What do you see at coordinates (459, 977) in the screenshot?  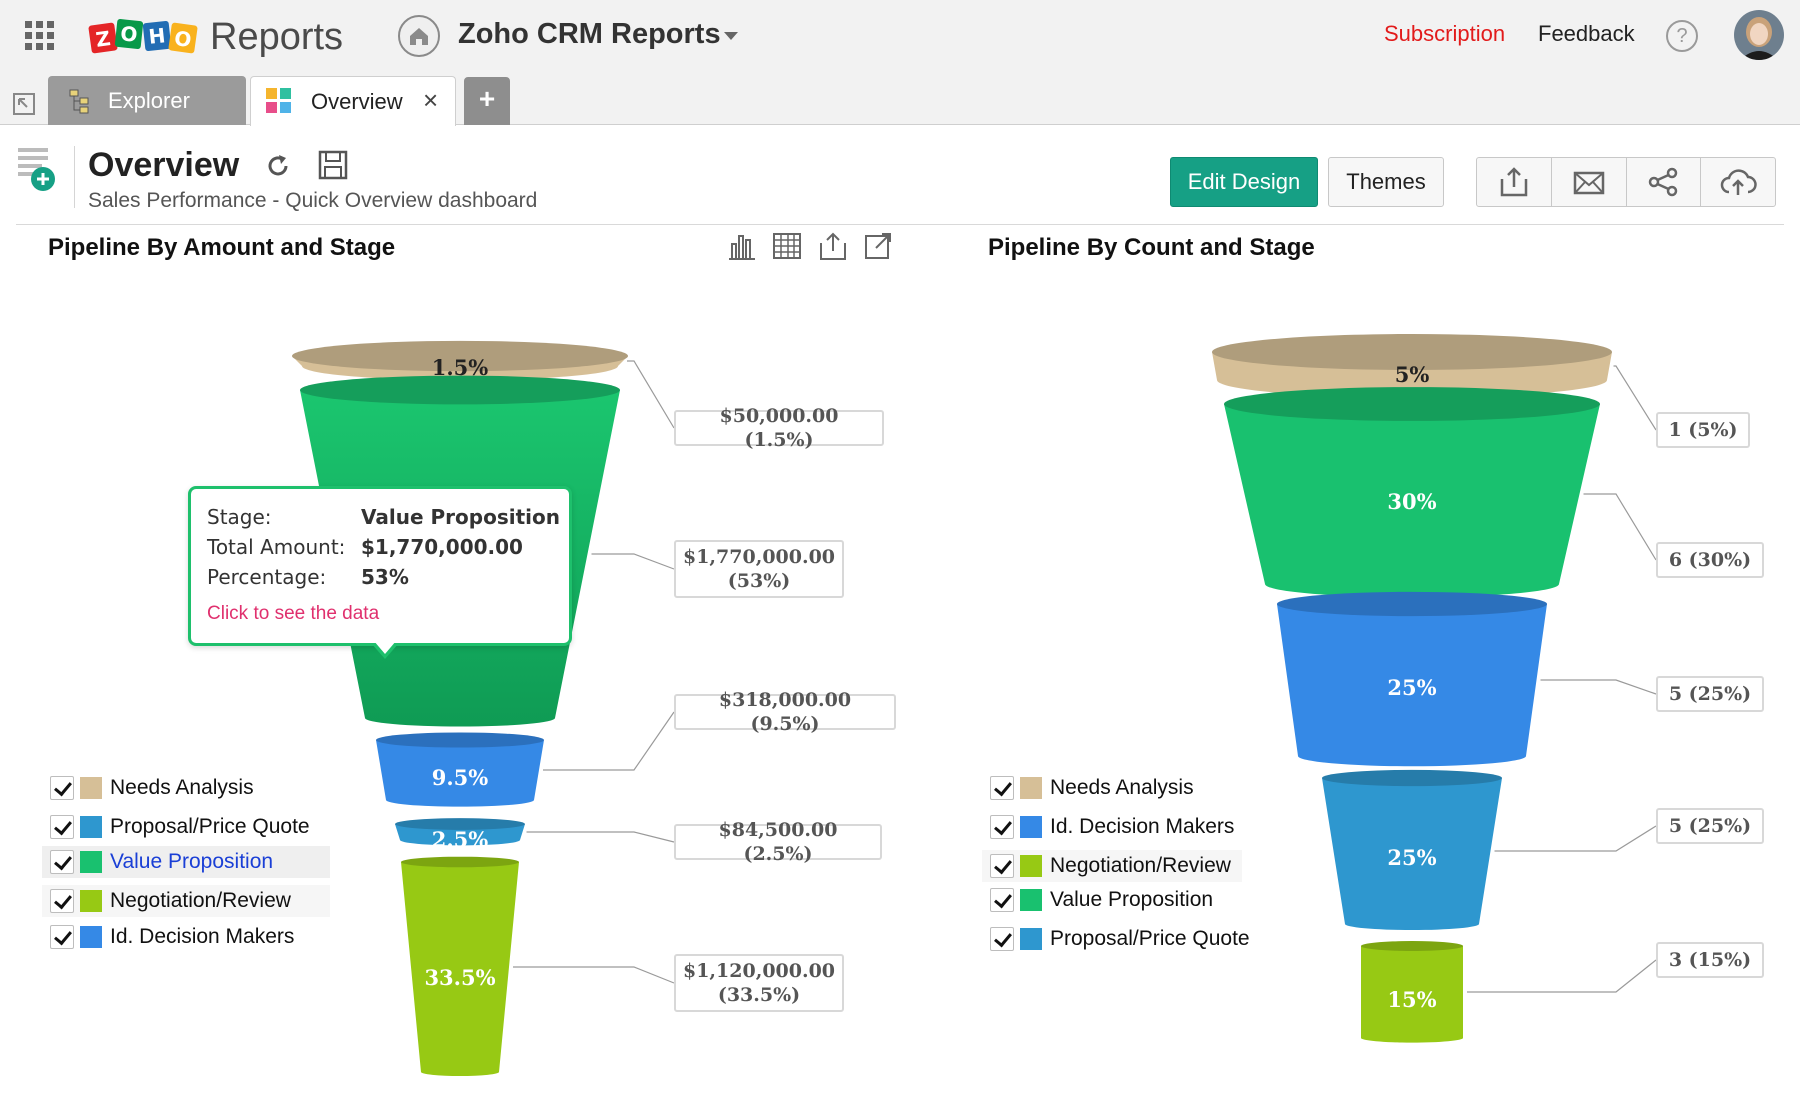 I see `funnel-label: 33.5%` at bounding box center [459, 977].